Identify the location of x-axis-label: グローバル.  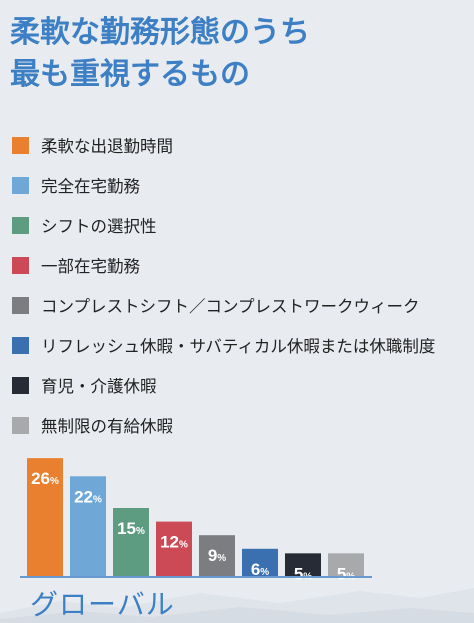
(102, 604).